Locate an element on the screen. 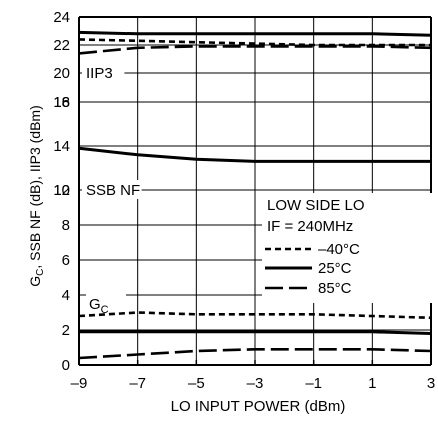  x-tick-label: –7 is located at coordinates (137, 383).